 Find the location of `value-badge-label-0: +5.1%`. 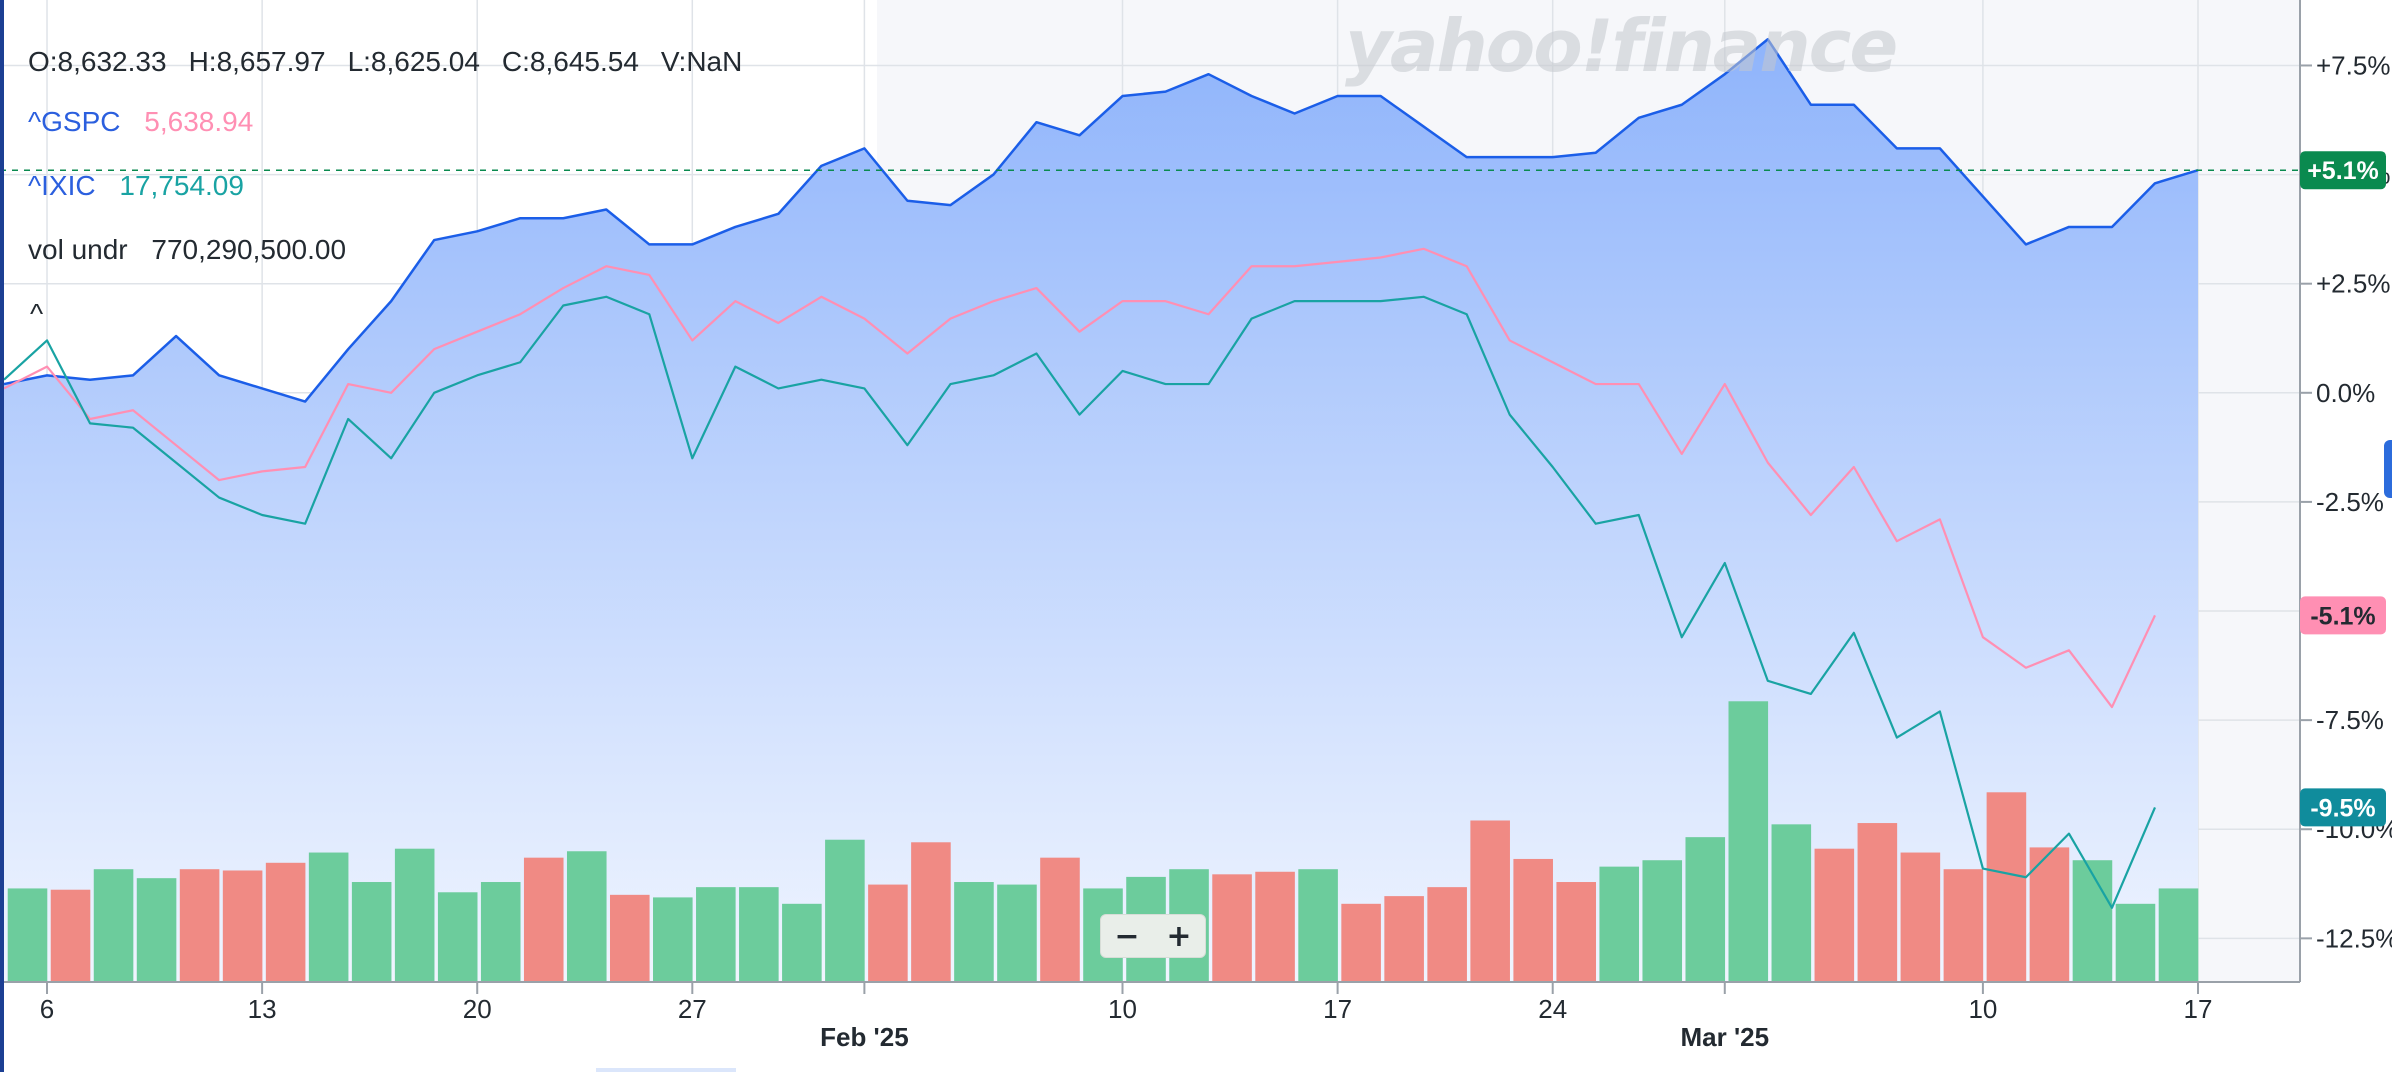

value-badge-label-0: +5.1% is located at coordinates (2343, 171).